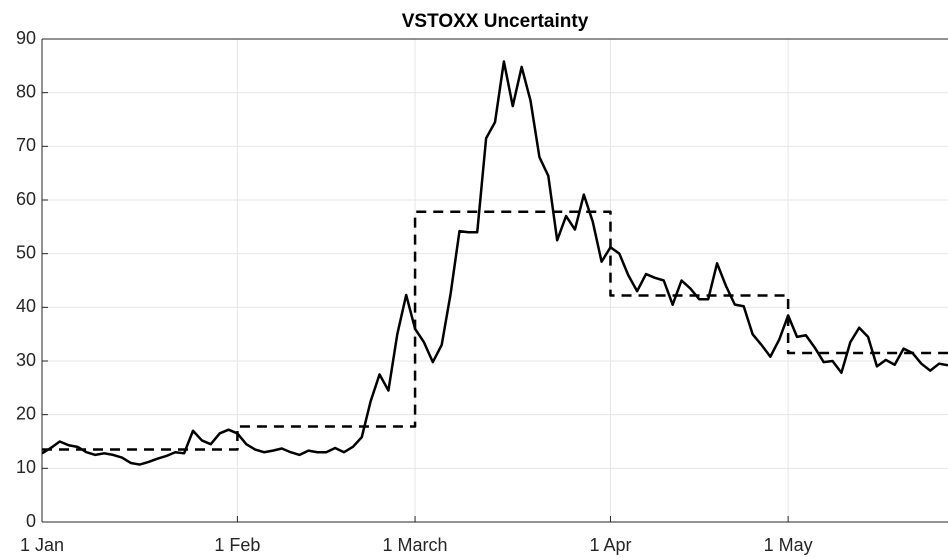 This screenshot has width=948, height=558. I want to click on y-tick-label: 60, so click(26, 199).